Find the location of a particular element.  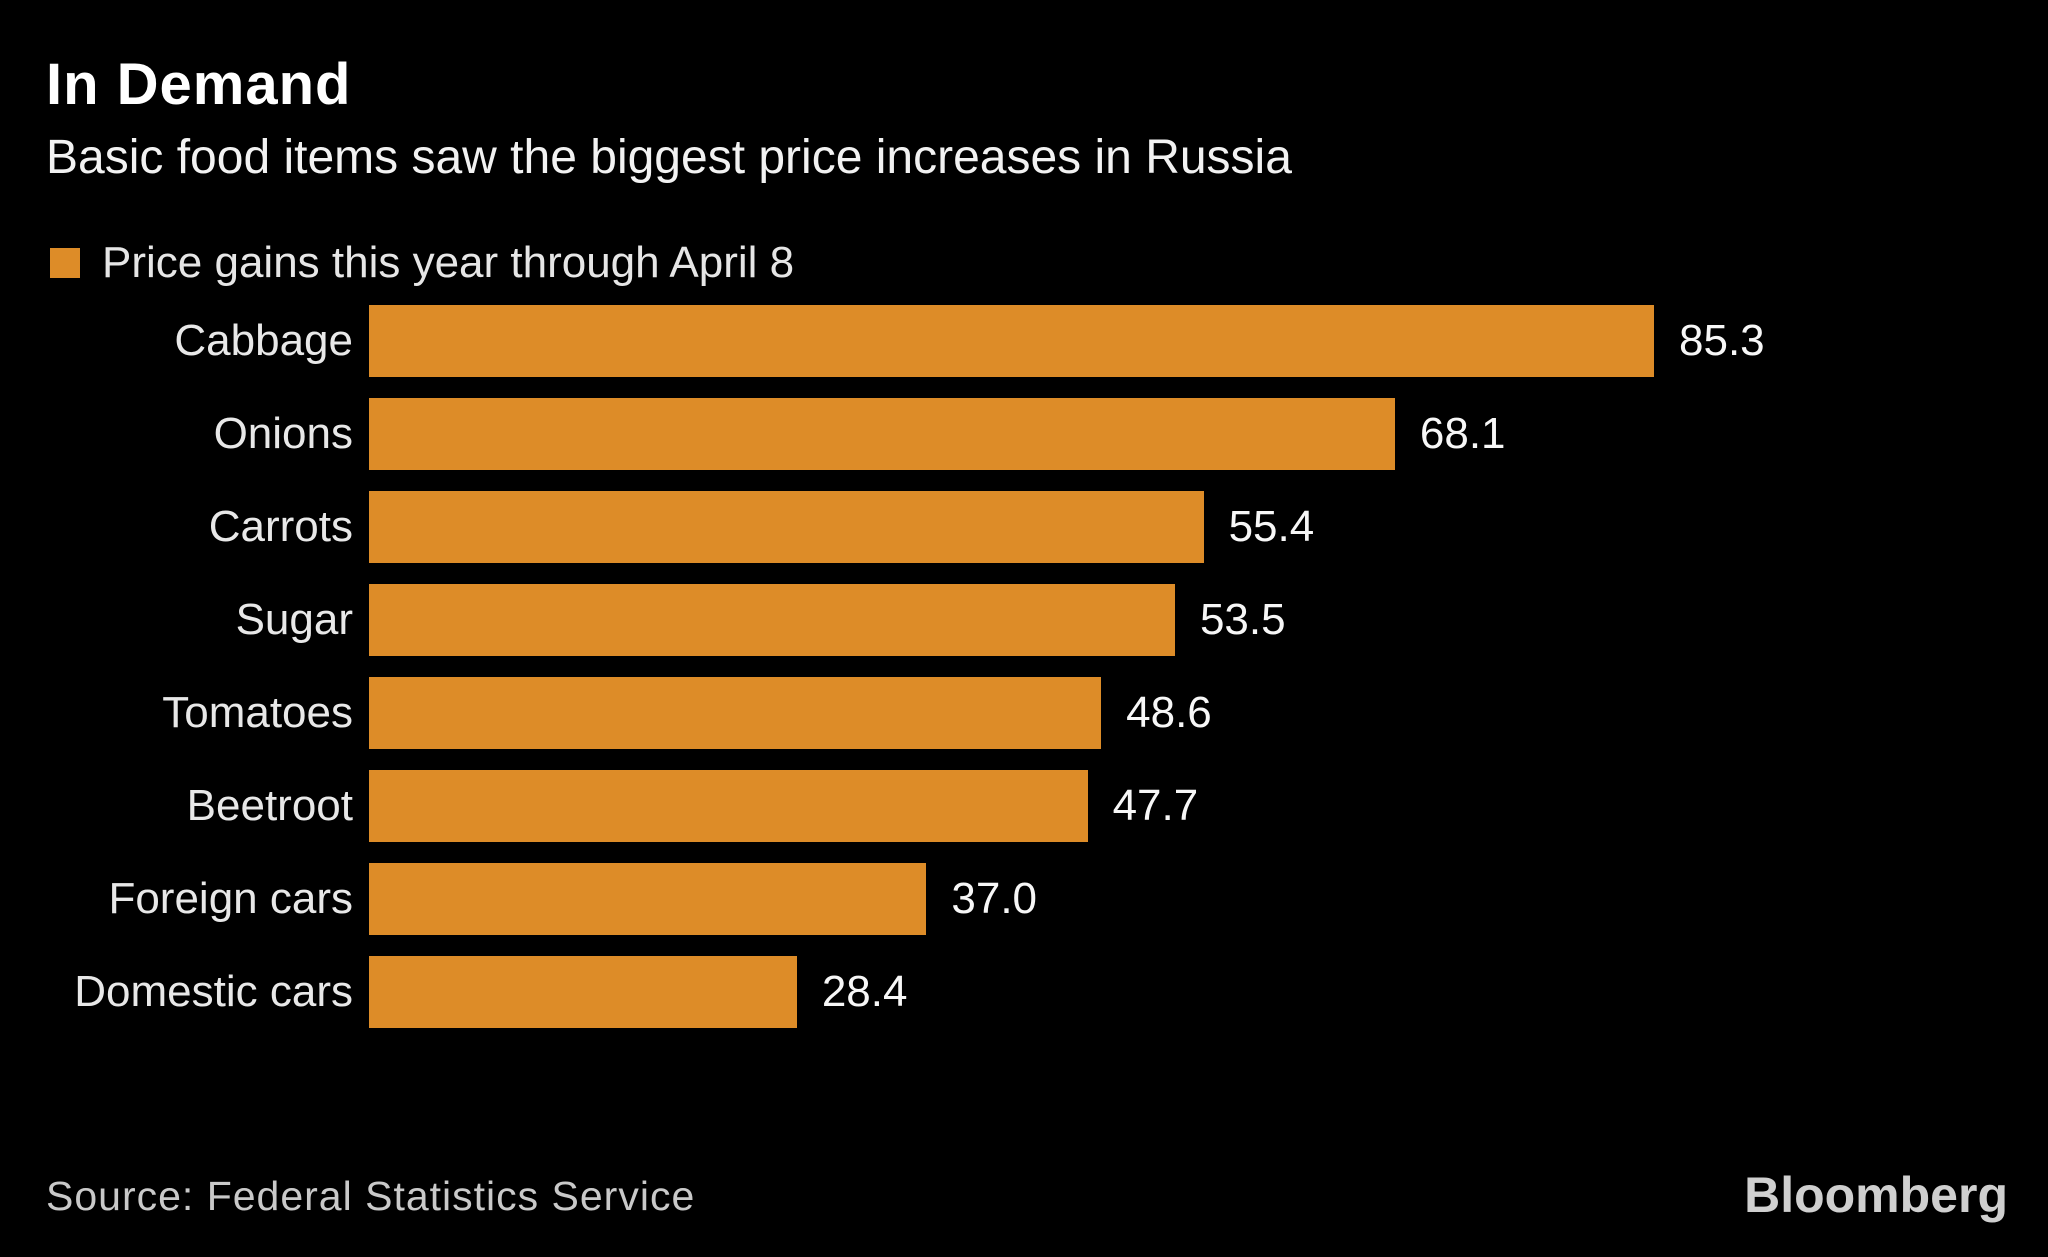

chart-title: In Demand is located at coordinates (199, 84).